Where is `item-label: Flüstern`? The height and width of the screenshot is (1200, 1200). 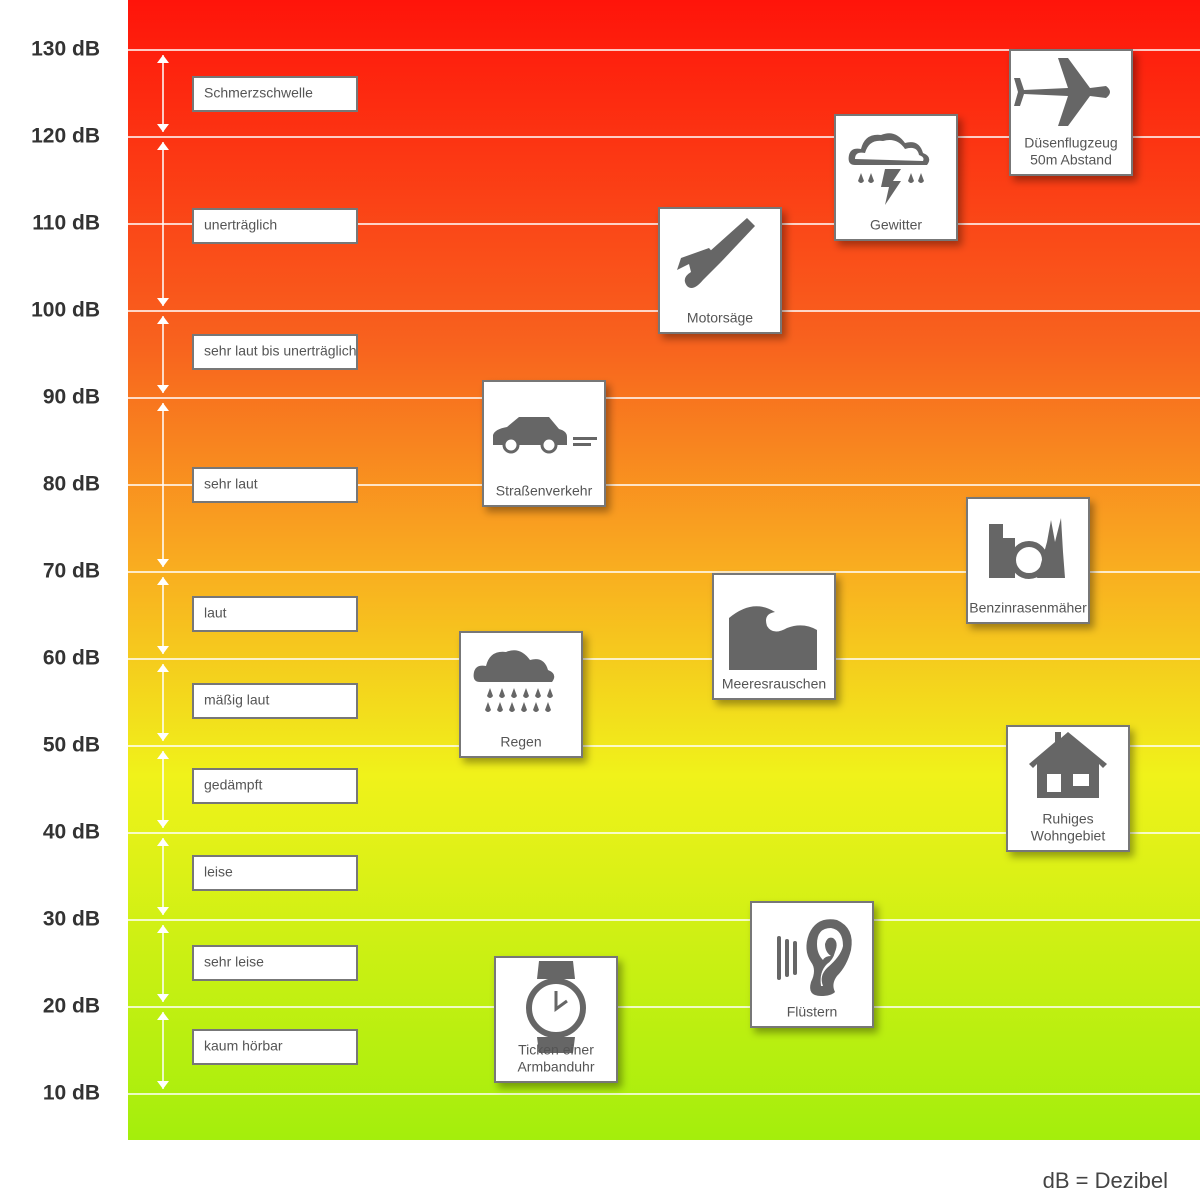
item-label: Flüstern is located at coordinates (812, 1012).